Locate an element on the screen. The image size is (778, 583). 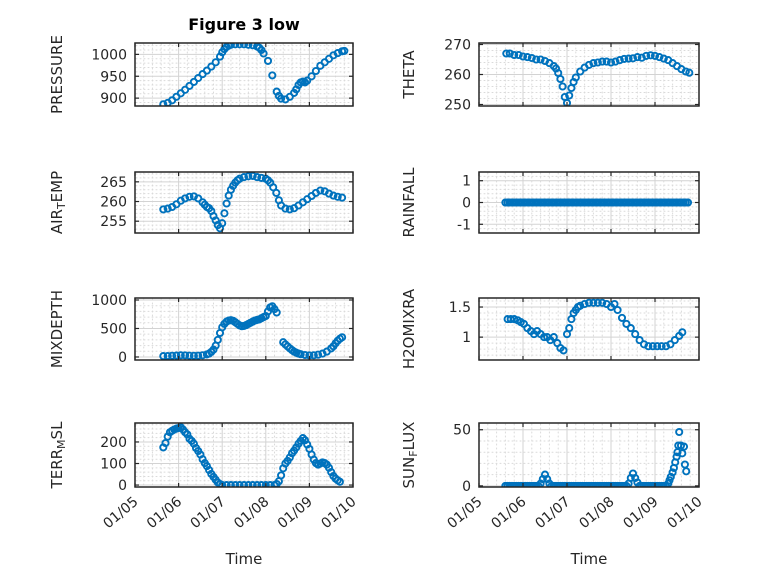
subplot-mixdepth: 0 500 1000 MIXDEPTH is located at coordinates (201, 329).